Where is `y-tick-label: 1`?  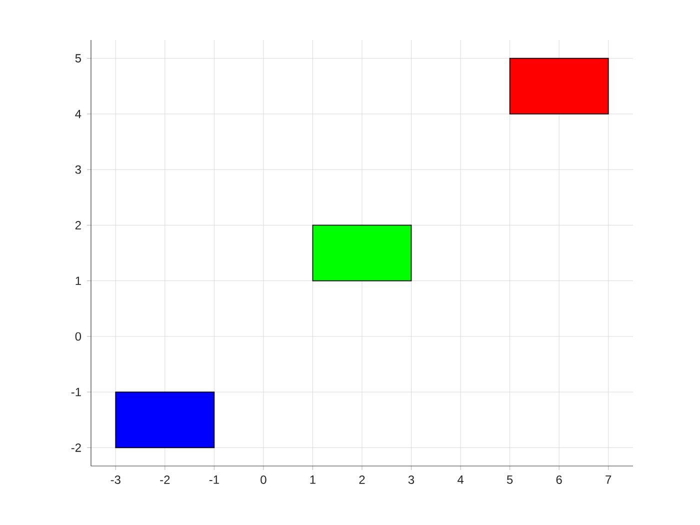
y-tick-label: 1 is located at coordinates (78, 280).